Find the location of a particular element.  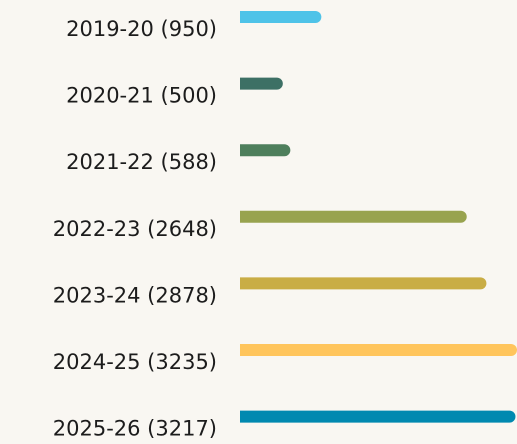

bar-label: 2020-21 (500) is located at coordinates (141, 96).